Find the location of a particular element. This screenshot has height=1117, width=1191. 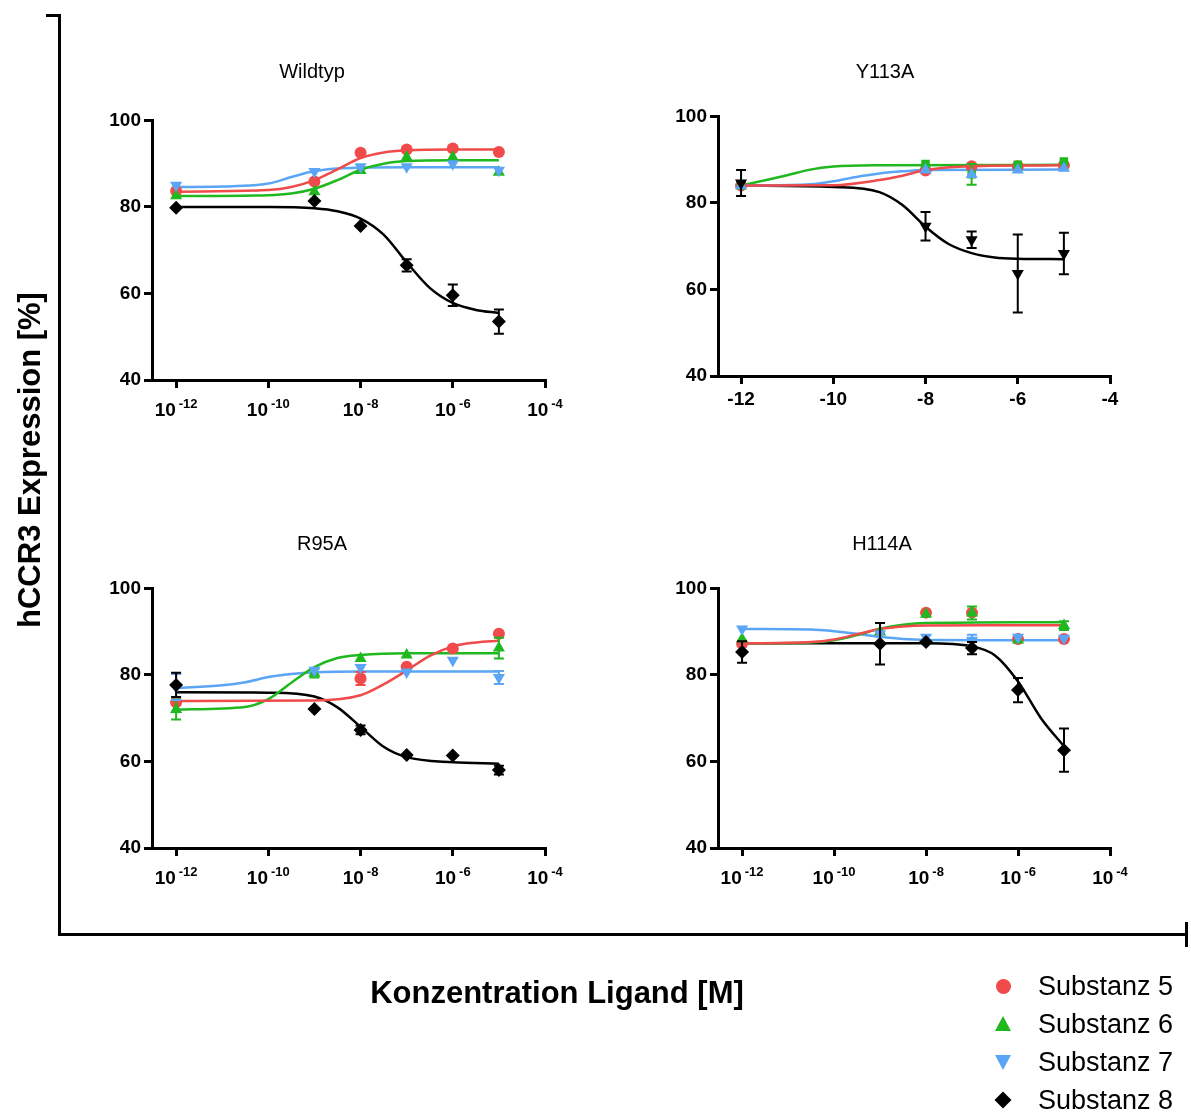

chart-title: H114A is located at coordinates (882, 543).